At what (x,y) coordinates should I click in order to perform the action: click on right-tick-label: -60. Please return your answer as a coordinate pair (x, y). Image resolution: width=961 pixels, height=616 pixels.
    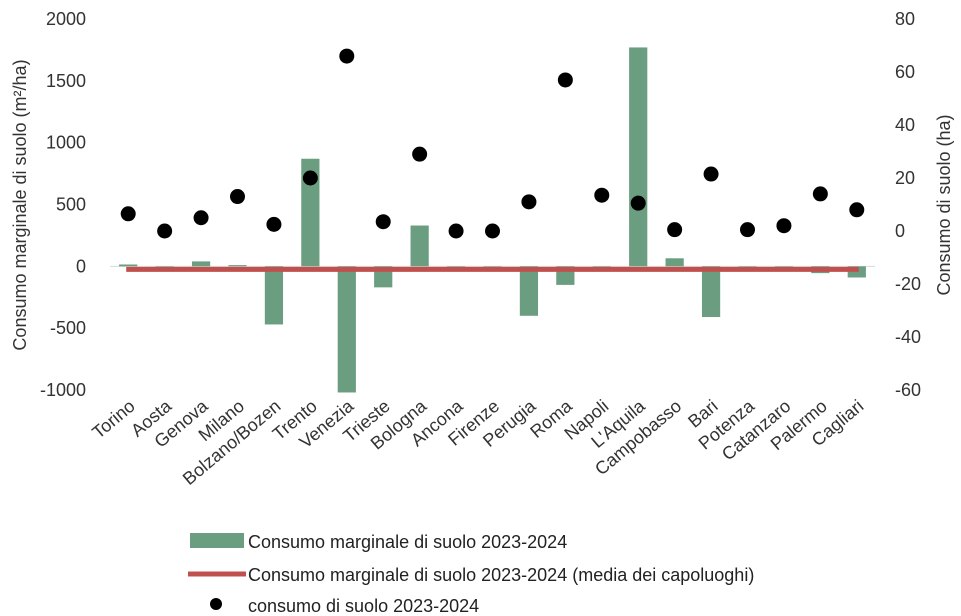
    Looking at the image, I should click on (908, 390).